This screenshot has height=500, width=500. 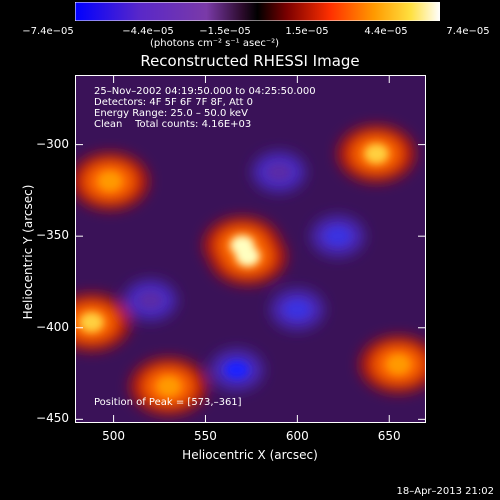 I want to click on colorbar-tick-label: −7.4e−05, so click(x=48, y=31).